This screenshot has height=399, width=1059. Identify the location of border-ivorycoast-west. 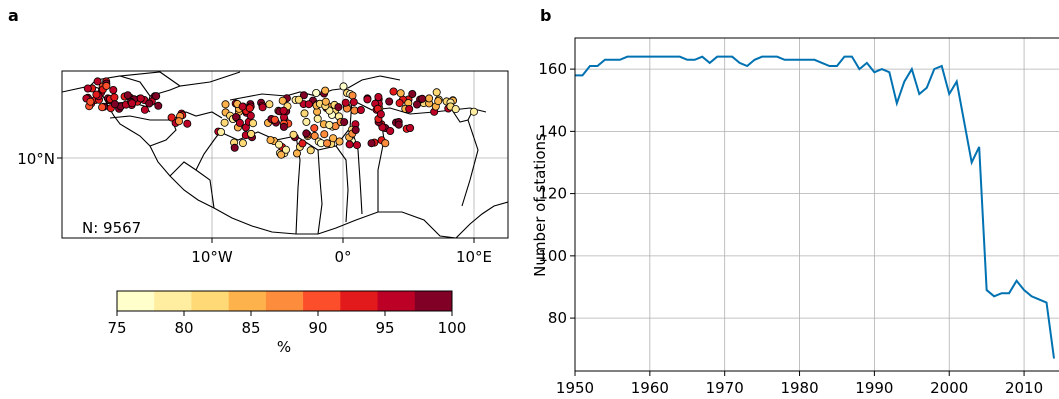
(208, 151).